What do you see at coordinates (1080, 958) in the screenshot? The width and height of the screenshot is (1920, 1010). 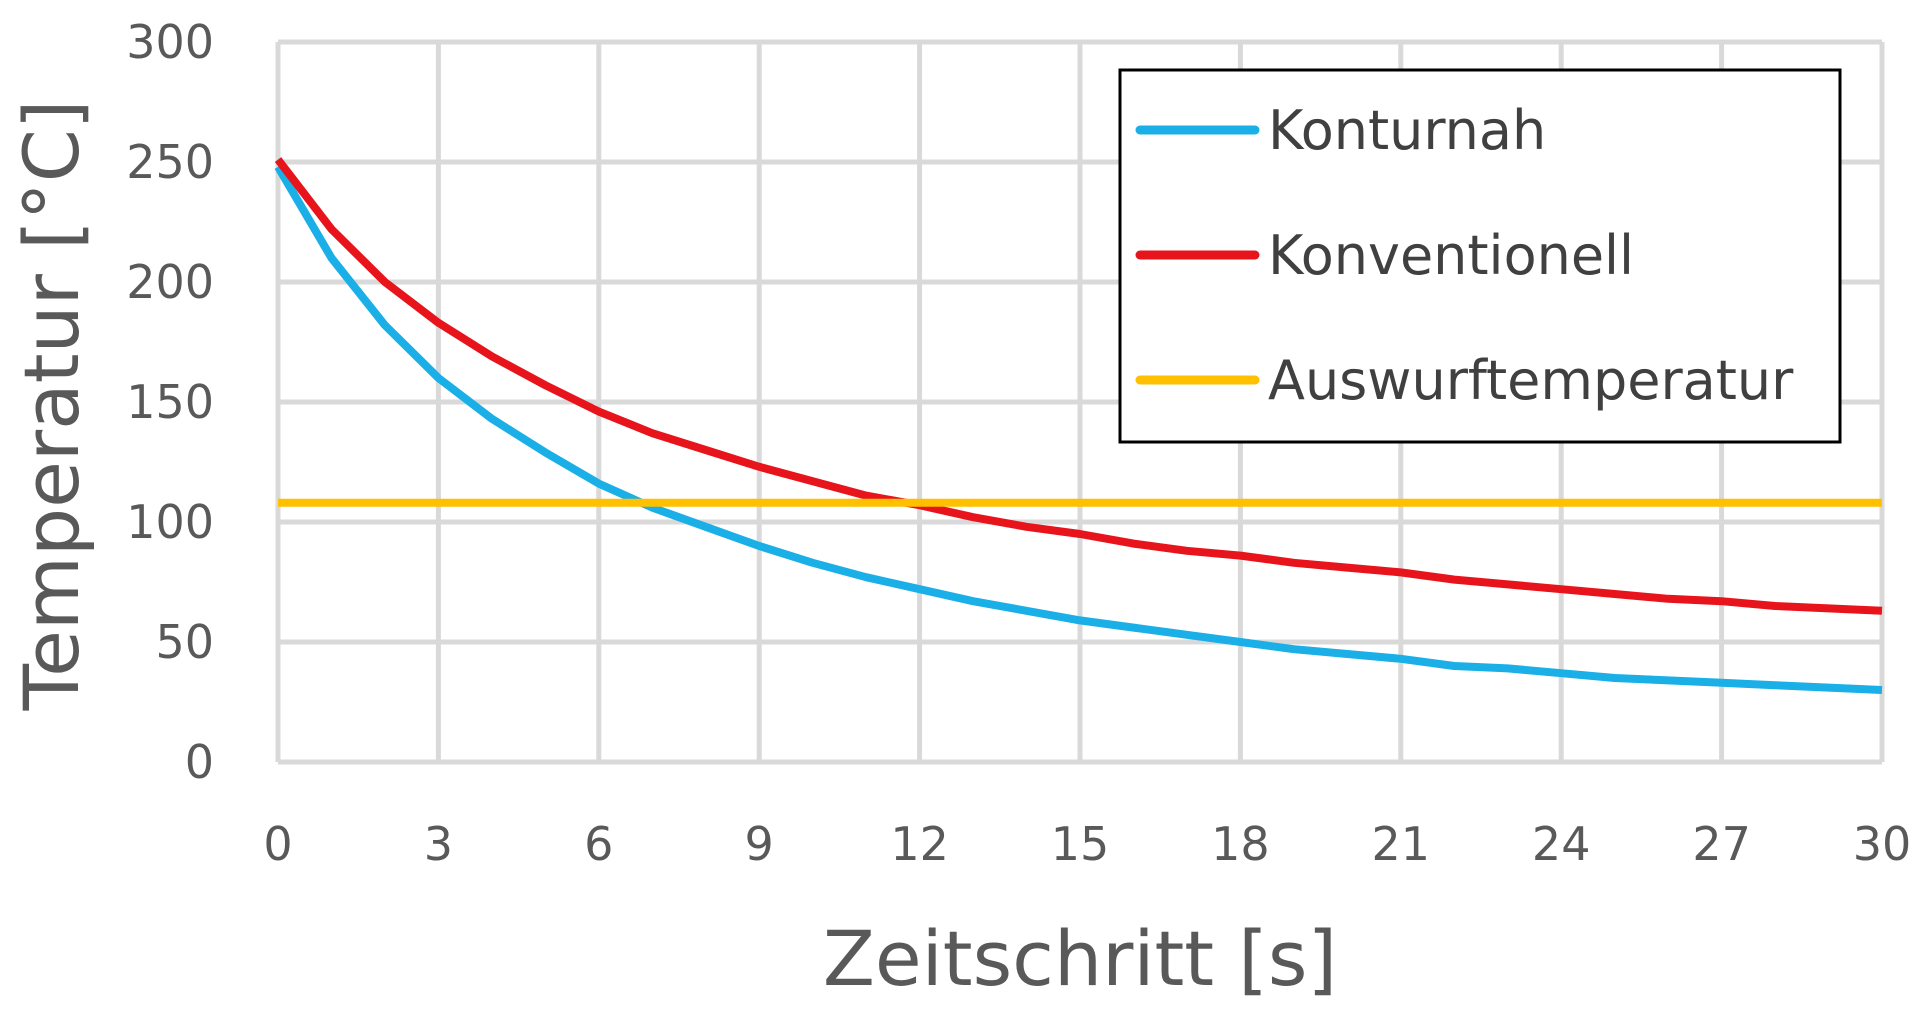 I see `x-axis-title: Zeitschritt [s]` at bounding box center [1080, 958].